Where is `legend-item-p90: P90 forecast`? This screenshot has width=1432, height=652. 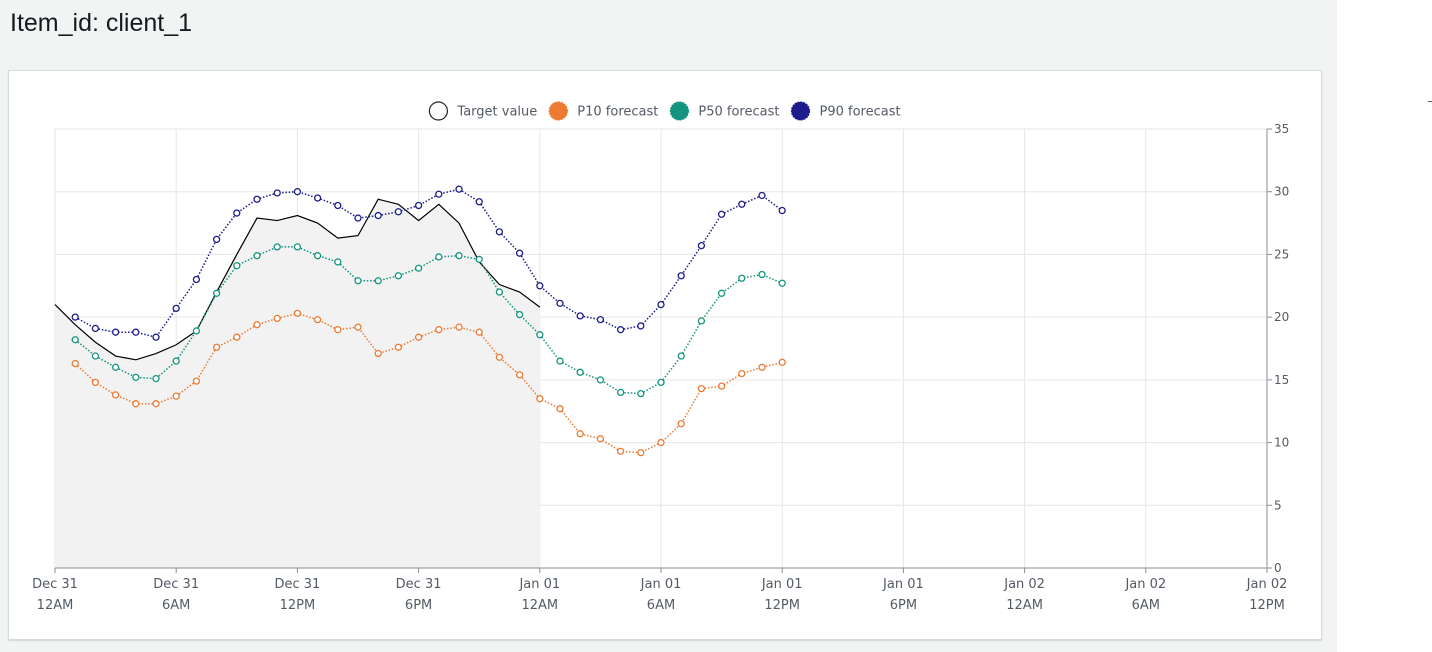 legend-item-p90: P90 forecast is located at coordinates (845, 111).